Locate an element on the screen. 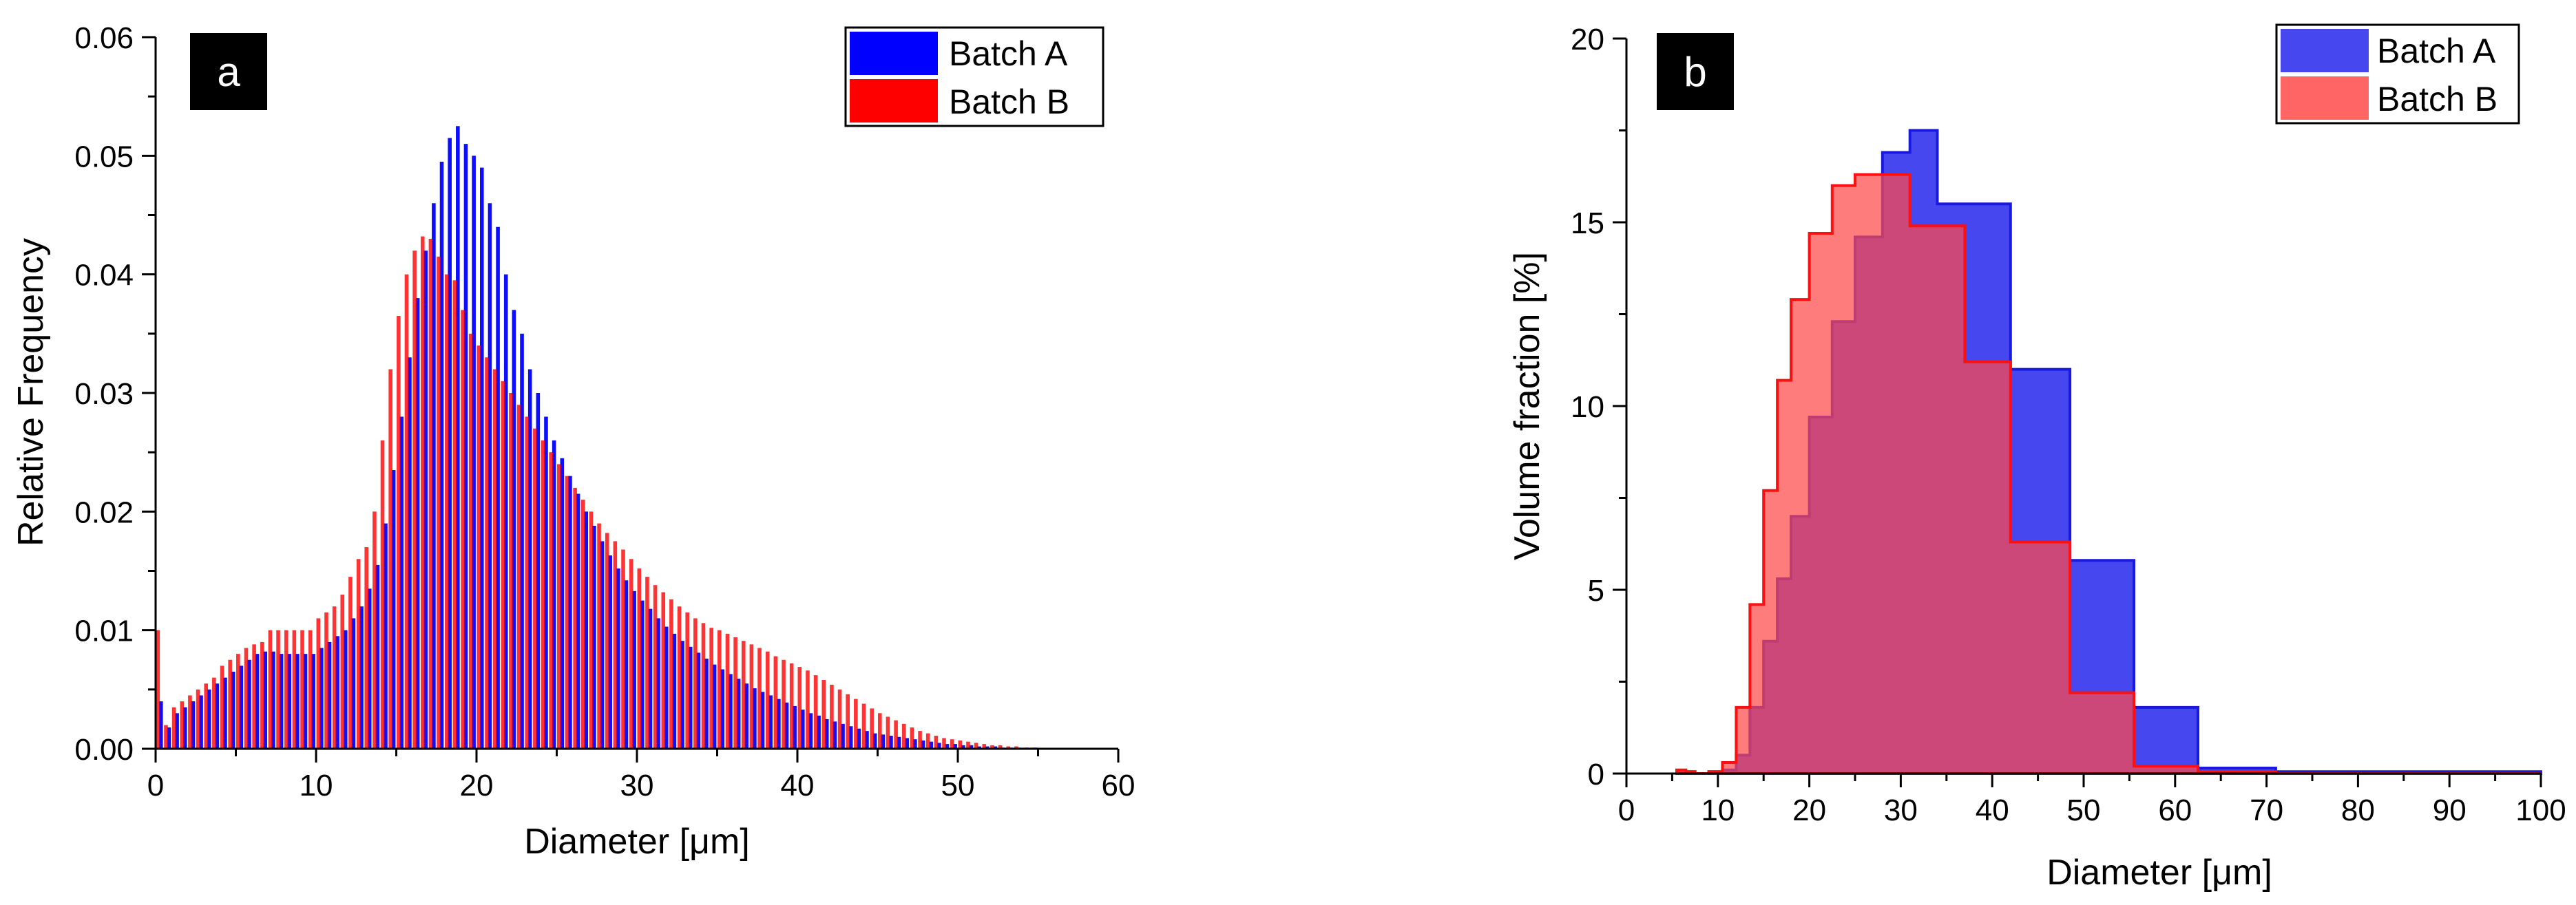  y-tick-label-a: 0.06 is located at coordinates (104, 38).